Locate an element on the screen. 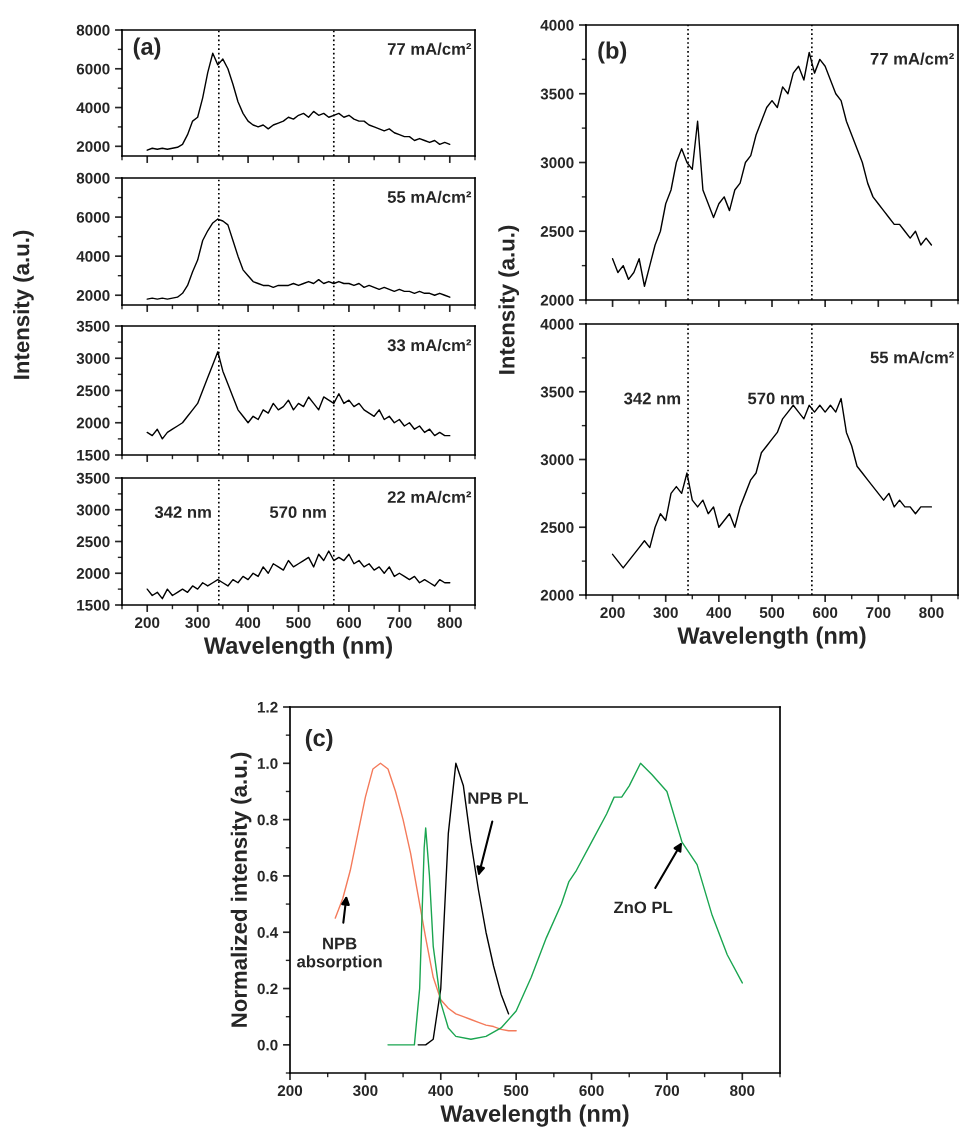  y-tick-label: 0.8 is located at coordinates (267, 820).